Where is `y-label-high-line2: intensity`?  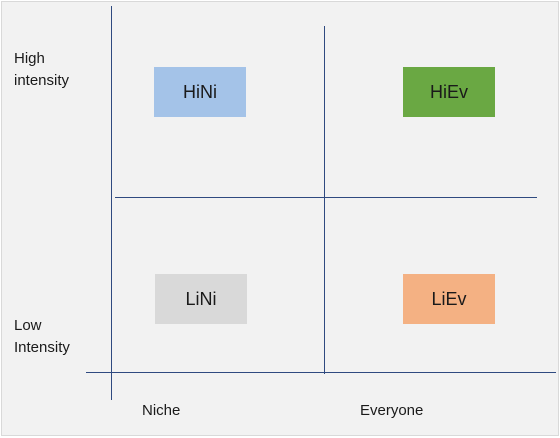
y-label-high-line2: intensity is located at coordinates (42, 80).